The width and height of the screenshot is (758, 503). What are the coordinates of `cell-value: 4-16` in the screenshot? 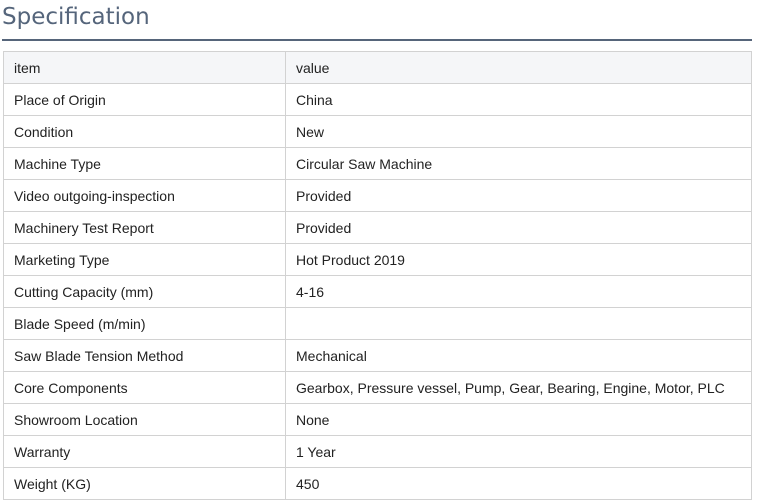 It's located at (518, 291).